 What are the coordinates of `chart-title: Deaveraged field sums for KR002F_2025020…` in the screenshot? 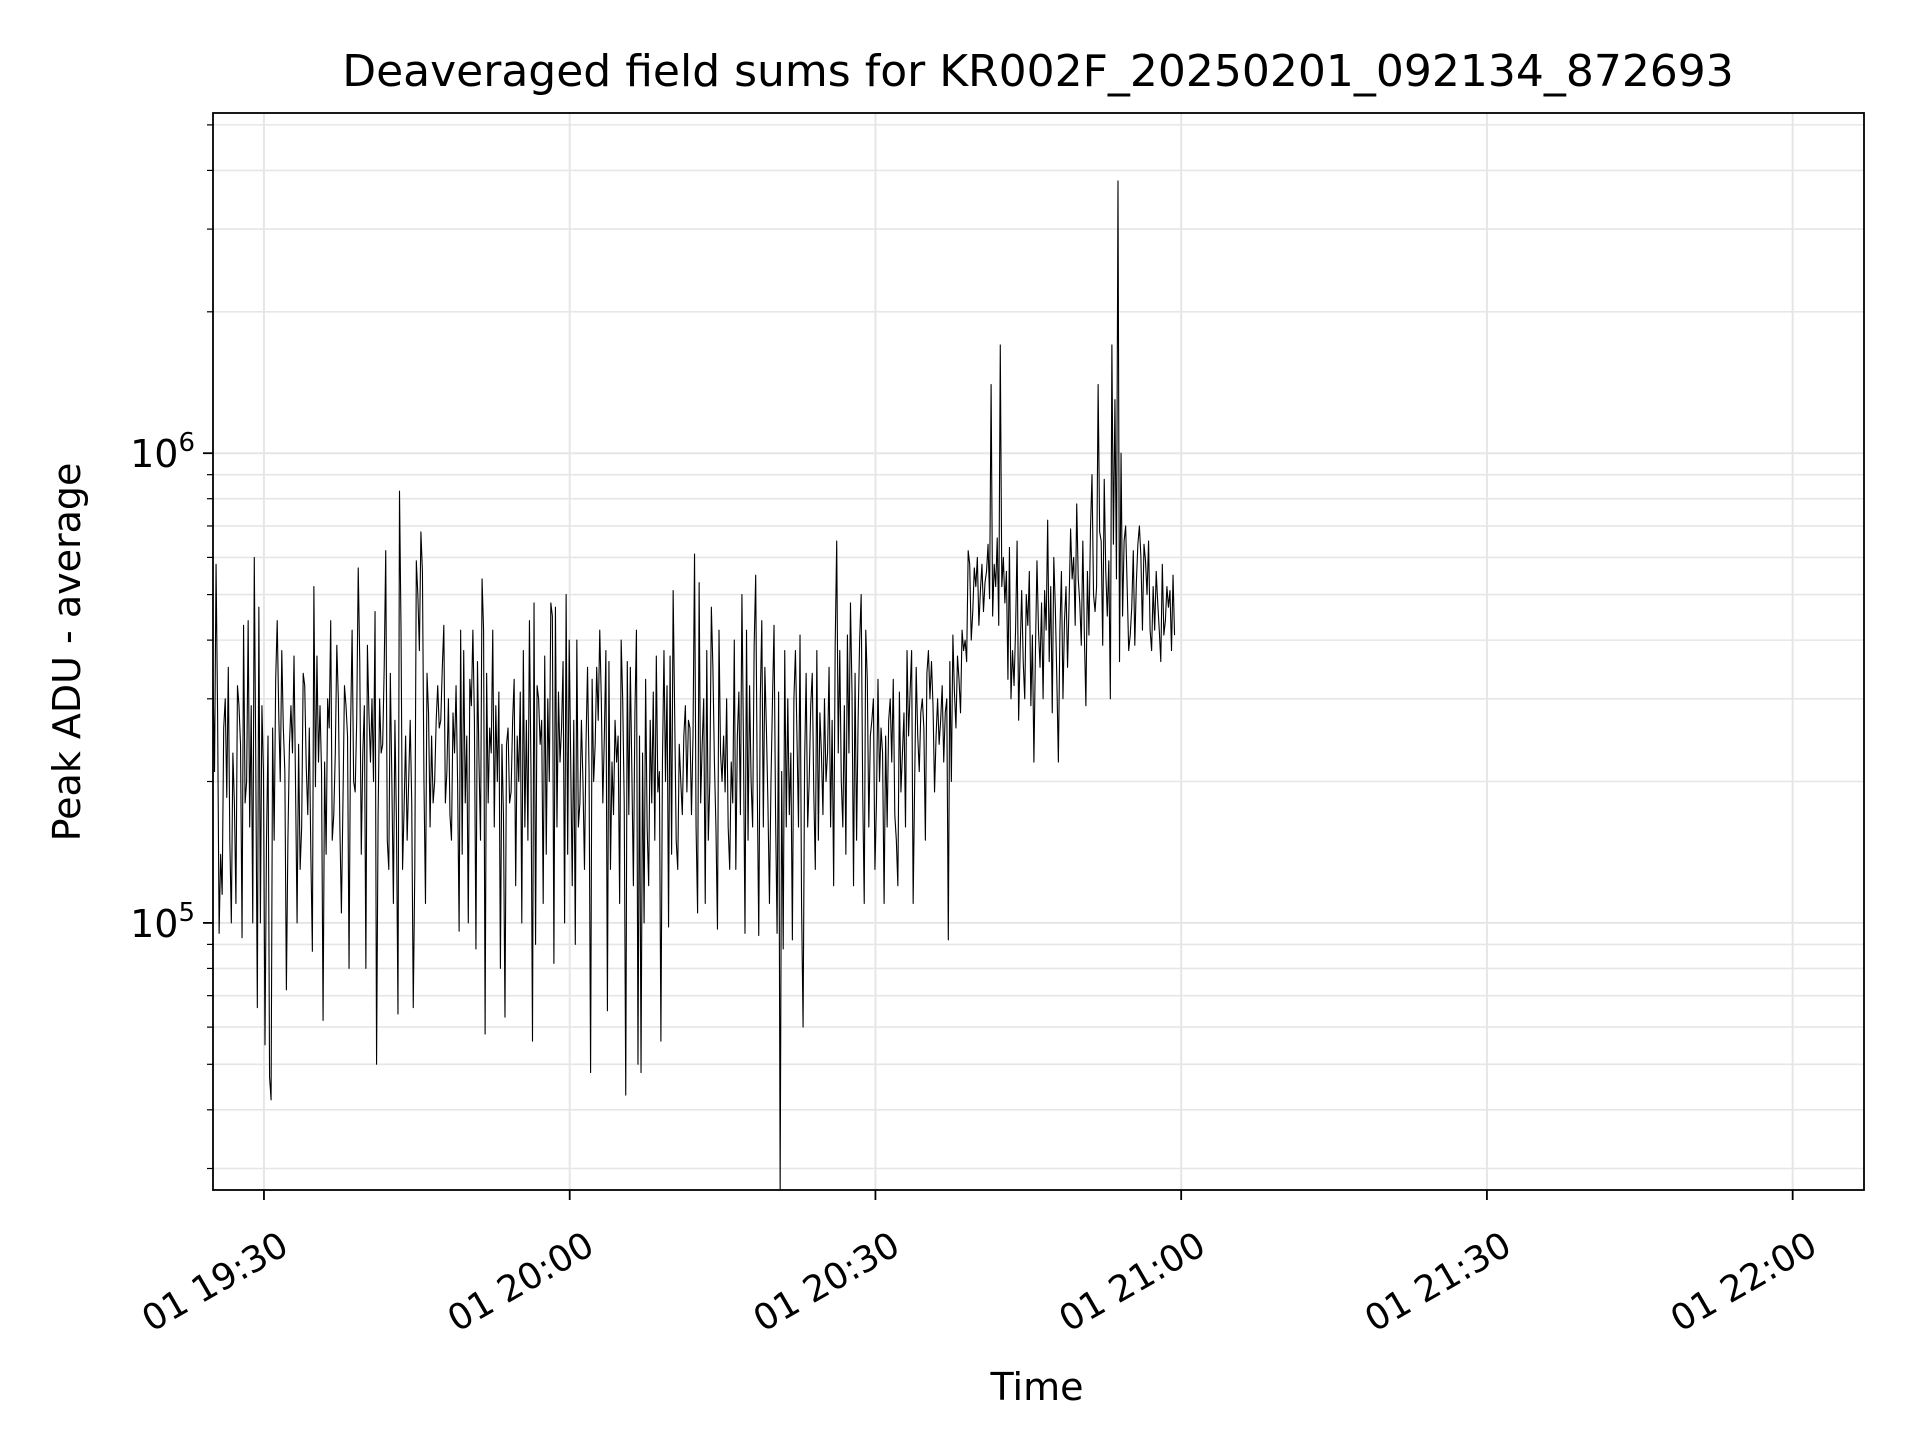 It's located at (1038, 71).